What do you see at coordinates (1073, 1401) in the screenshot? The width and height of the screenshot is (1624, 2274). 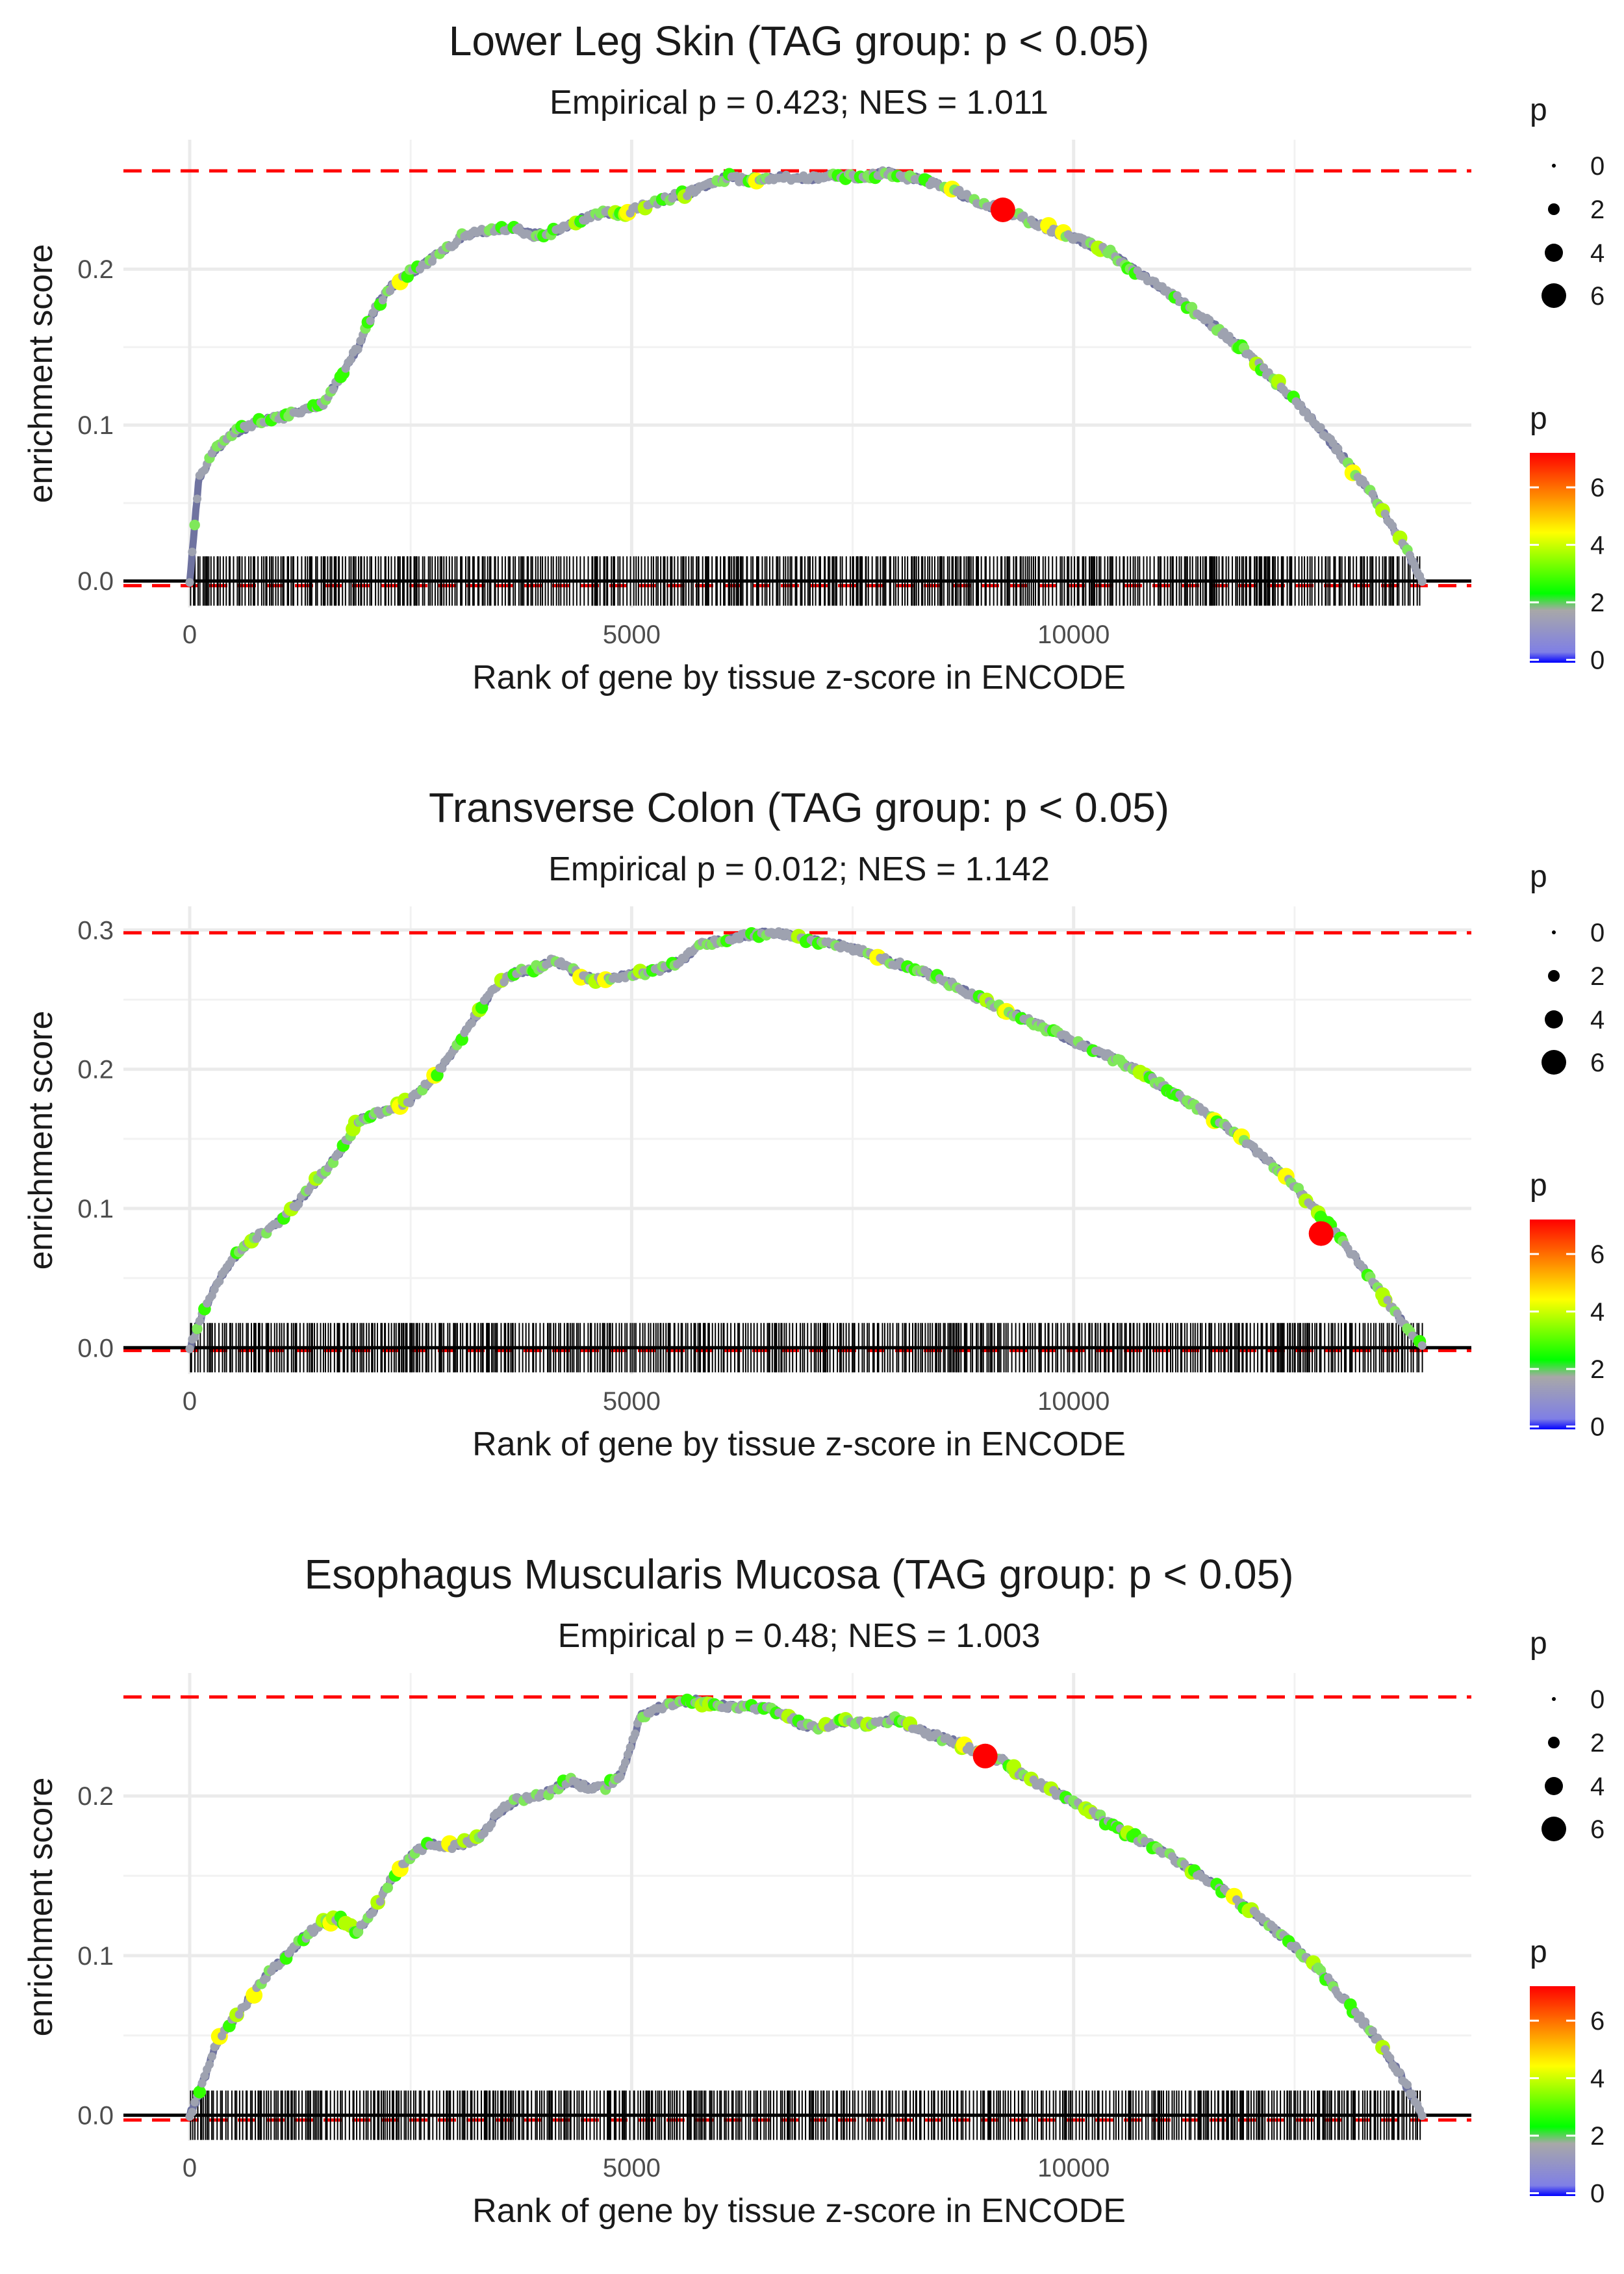 I see `x-tick-label: 10000` at bounding box center [1073, 1401].